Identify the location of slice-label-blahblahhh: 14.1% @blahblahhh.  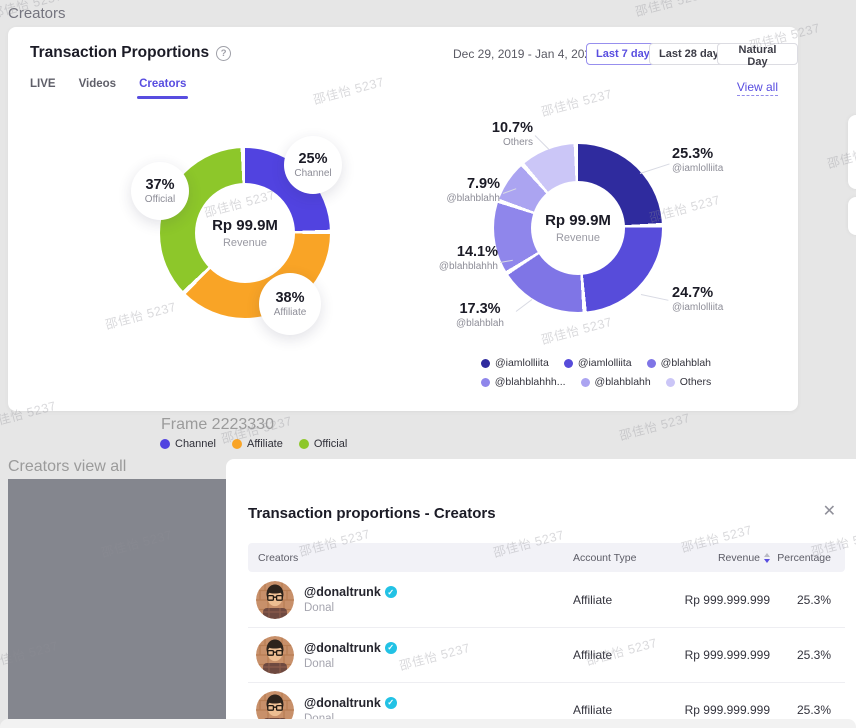
(455, 258).